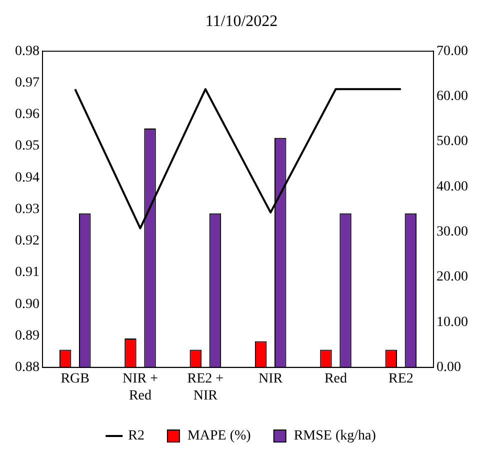  Describe the element at coordinates (452, 51) in the screenshot. I see `y2-tick-label: 70.00` at that location.